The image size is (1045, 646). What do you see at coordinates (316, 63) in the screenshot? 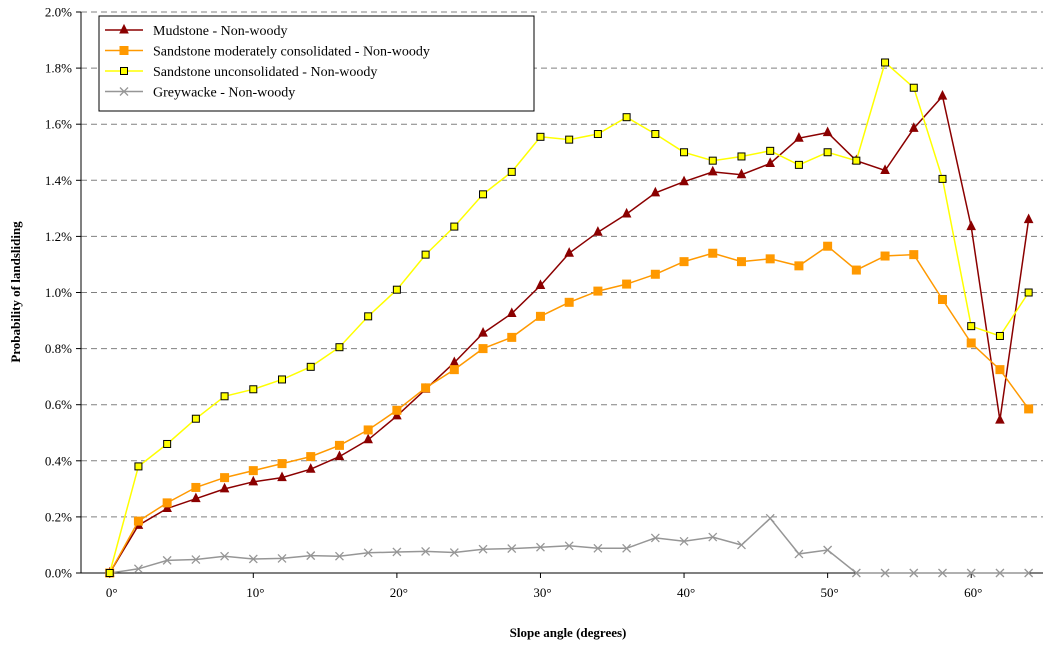
I see `legend-box` at bounding box center [316, 63].